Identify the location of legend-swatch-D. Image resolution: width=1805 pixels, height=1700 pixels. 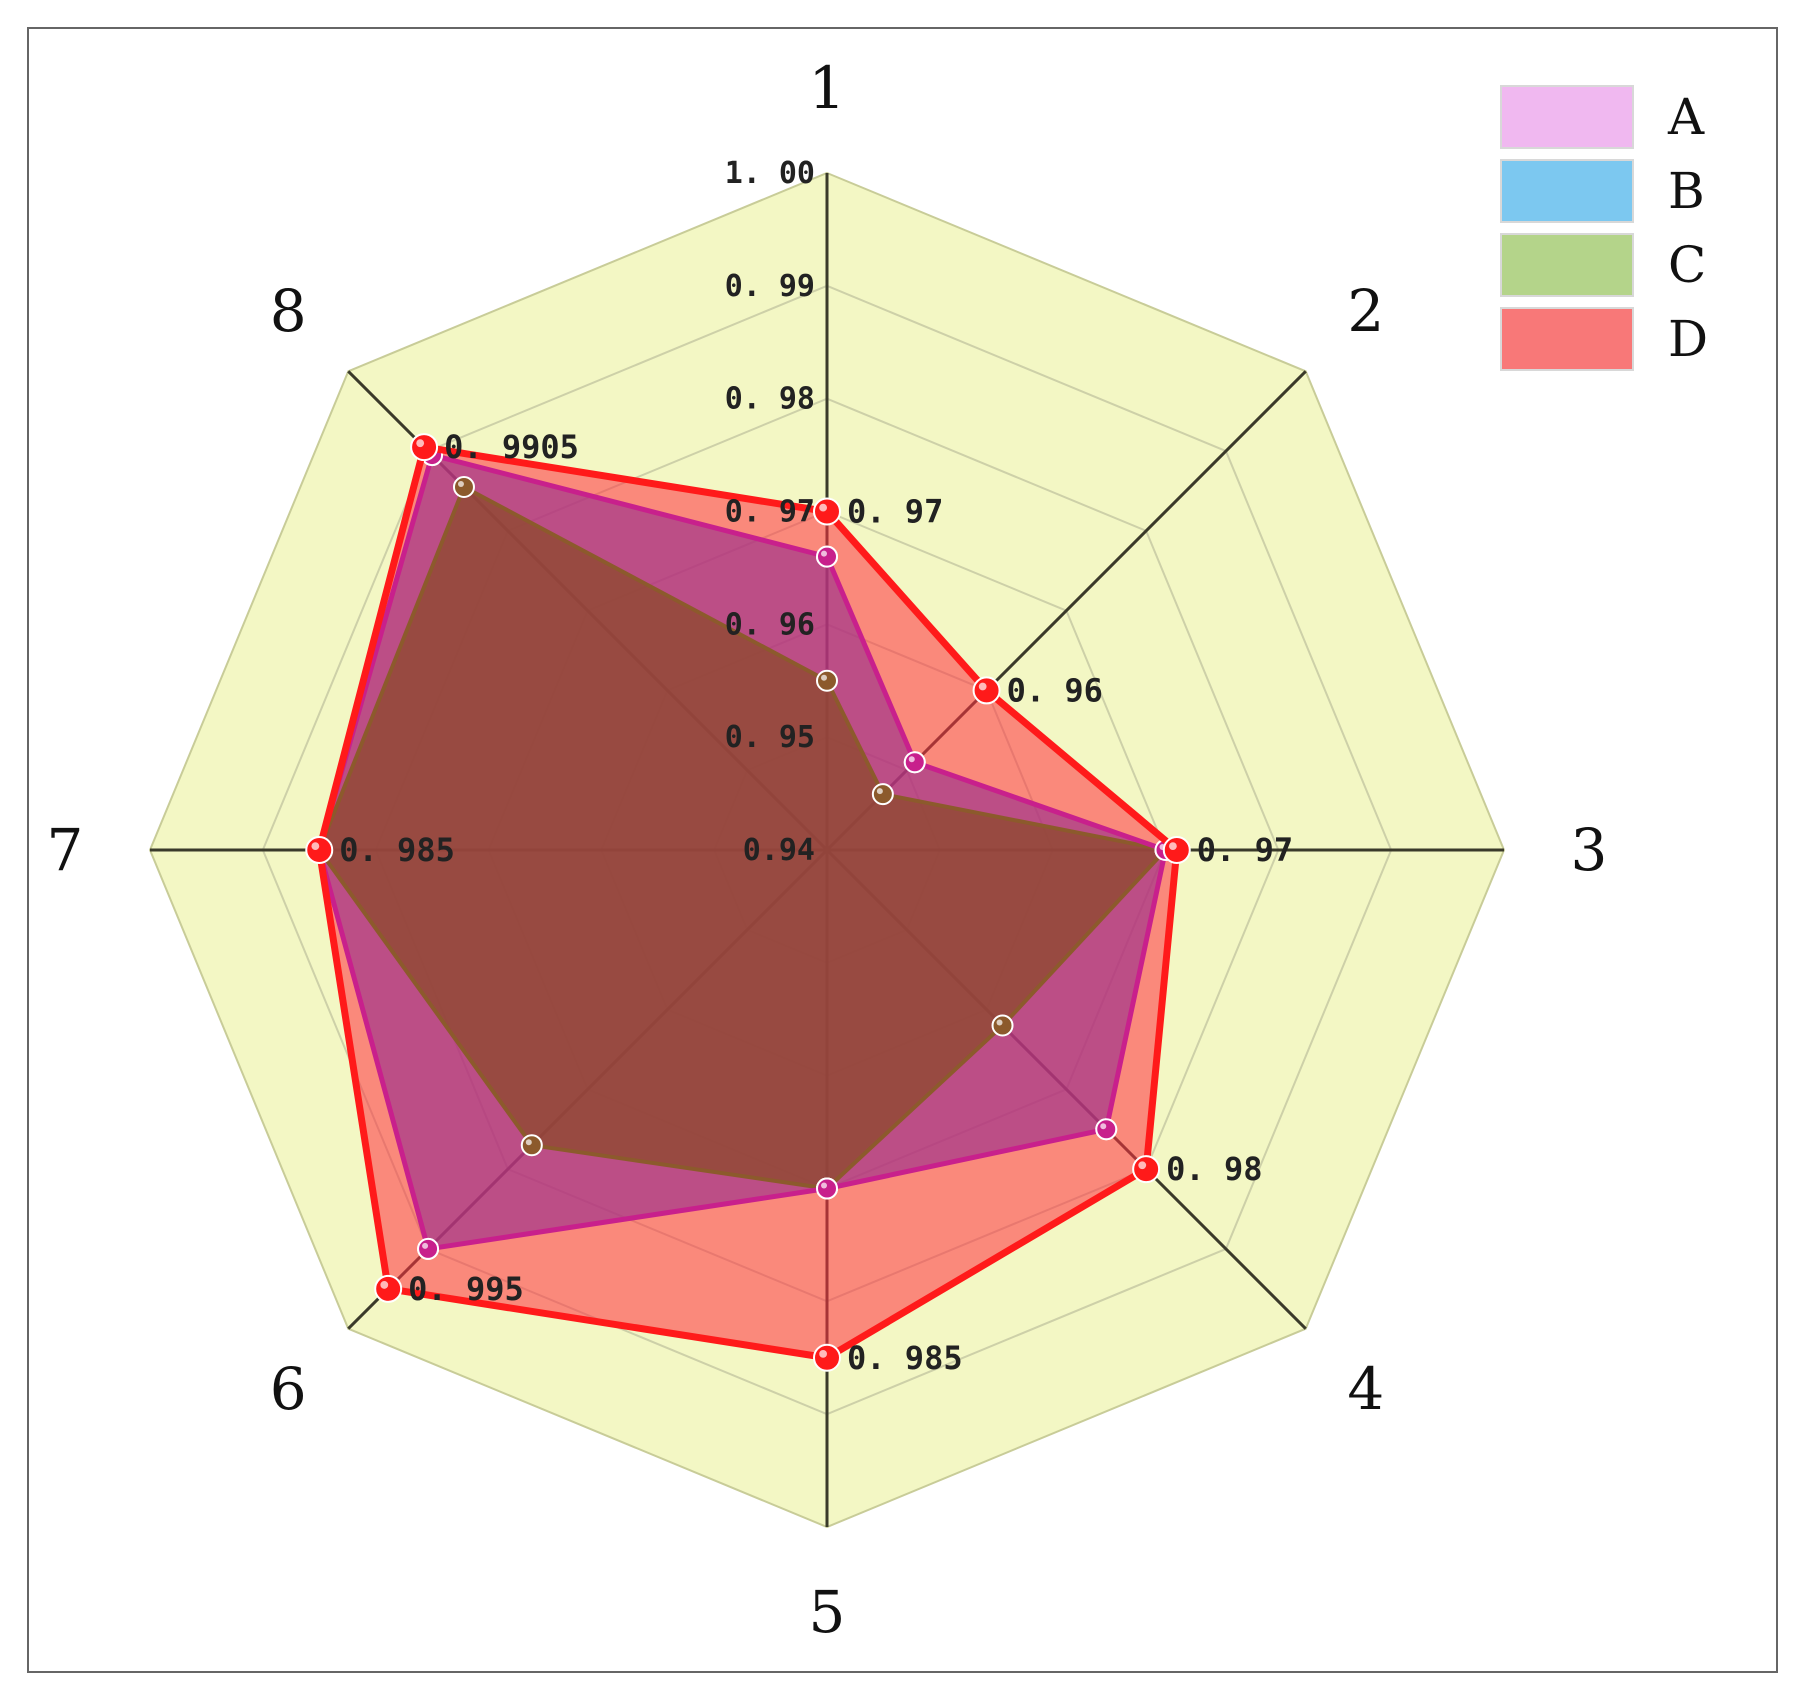
(1567, 339).